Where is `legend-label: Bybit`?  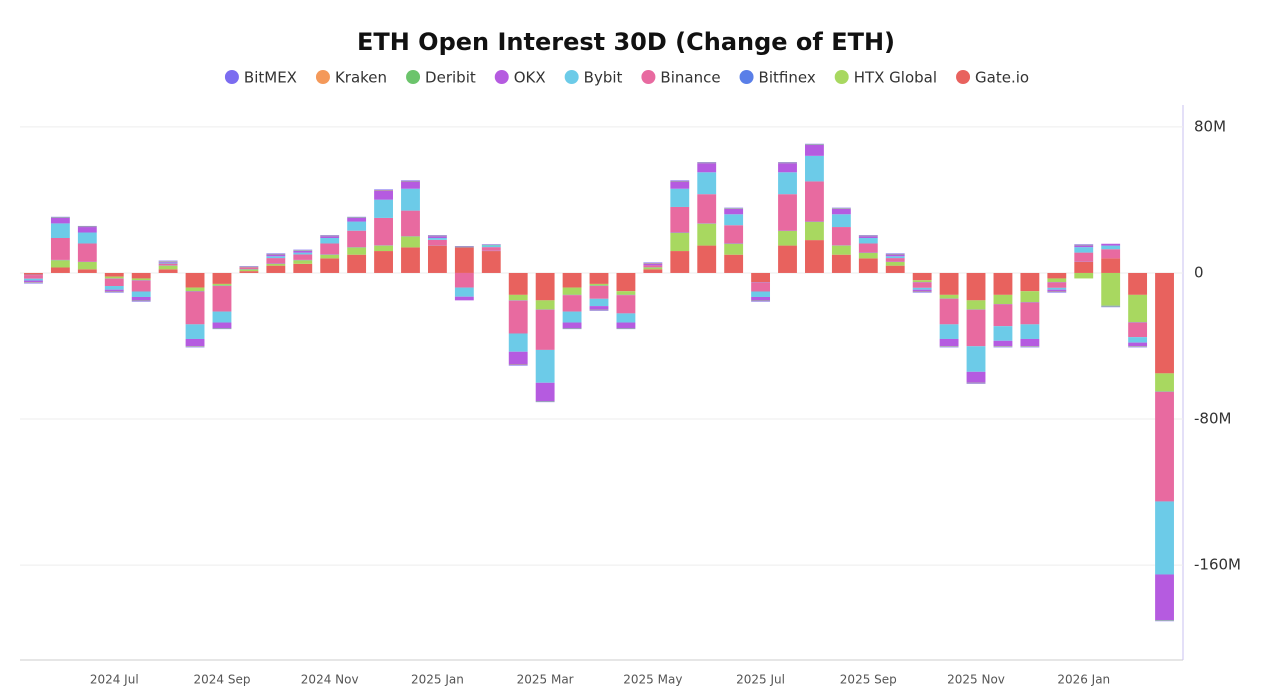 legend-label: Bybit is located at coordinates (603, 78).